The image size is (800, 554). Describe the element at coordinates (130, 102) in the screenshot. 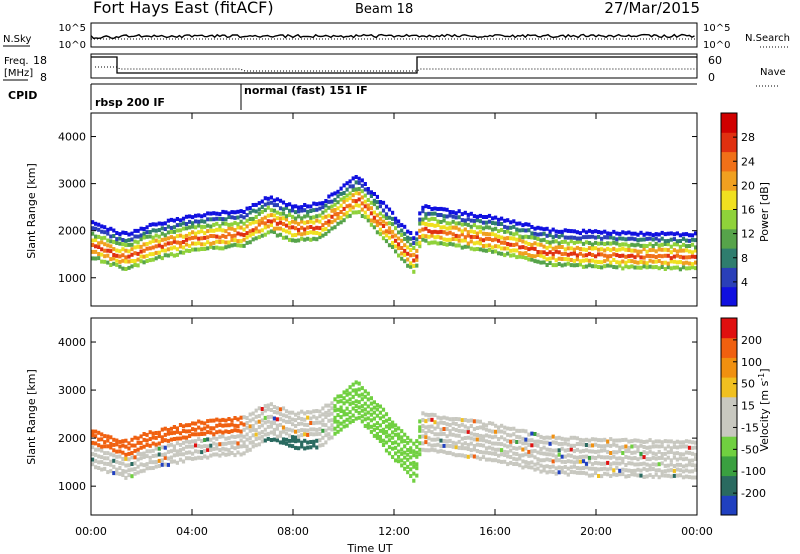

I see `cpid-mode-1: rbsp 200 IF` at that location.